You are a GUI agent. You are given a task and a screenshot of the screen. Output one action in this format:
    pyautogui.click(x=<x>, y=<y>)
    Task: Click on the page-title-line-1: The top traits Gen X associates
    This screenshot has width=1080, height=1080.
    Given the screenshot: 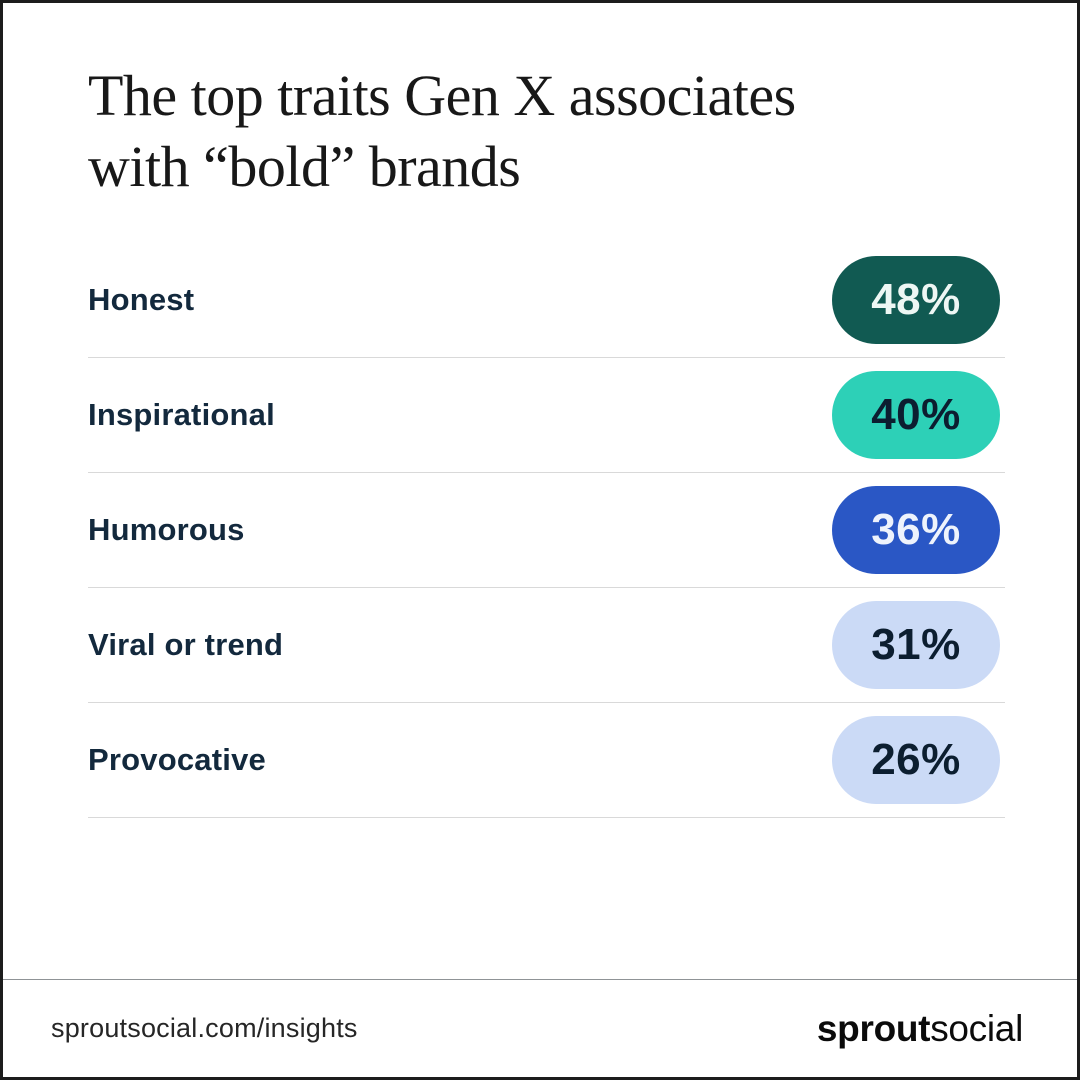 What is the action you would take?
    pyautogui.click(x=442, y=95)
    